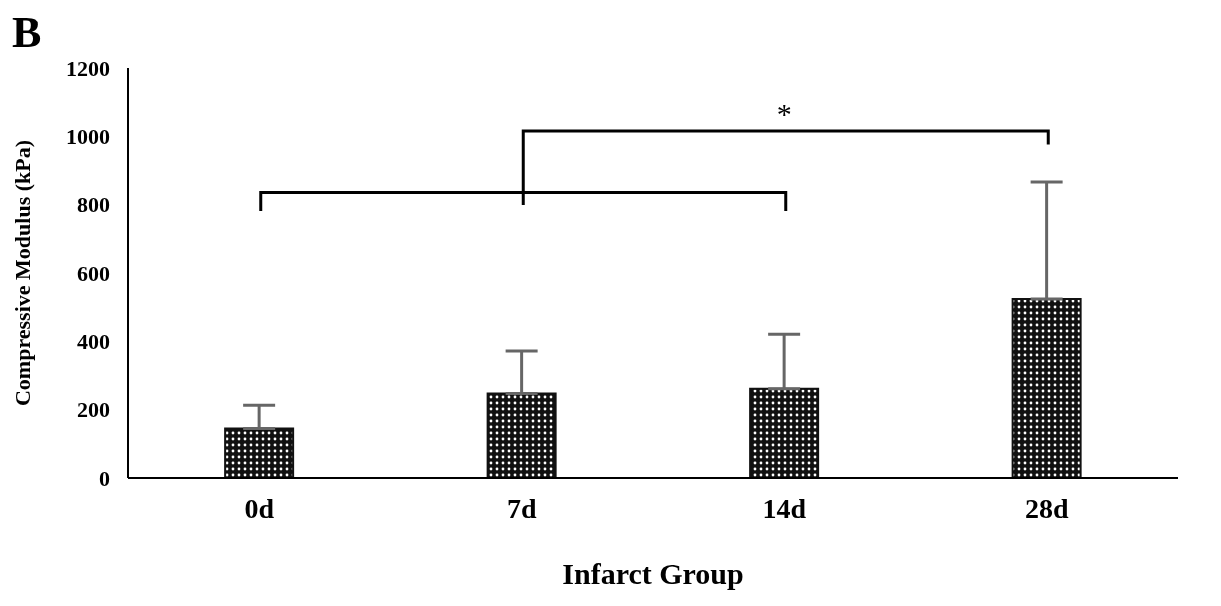  Describe the element at coordinates (22, 273) in the screenshot. I see `y-axis-title: Compressive Modulus (kPa)` at that location.